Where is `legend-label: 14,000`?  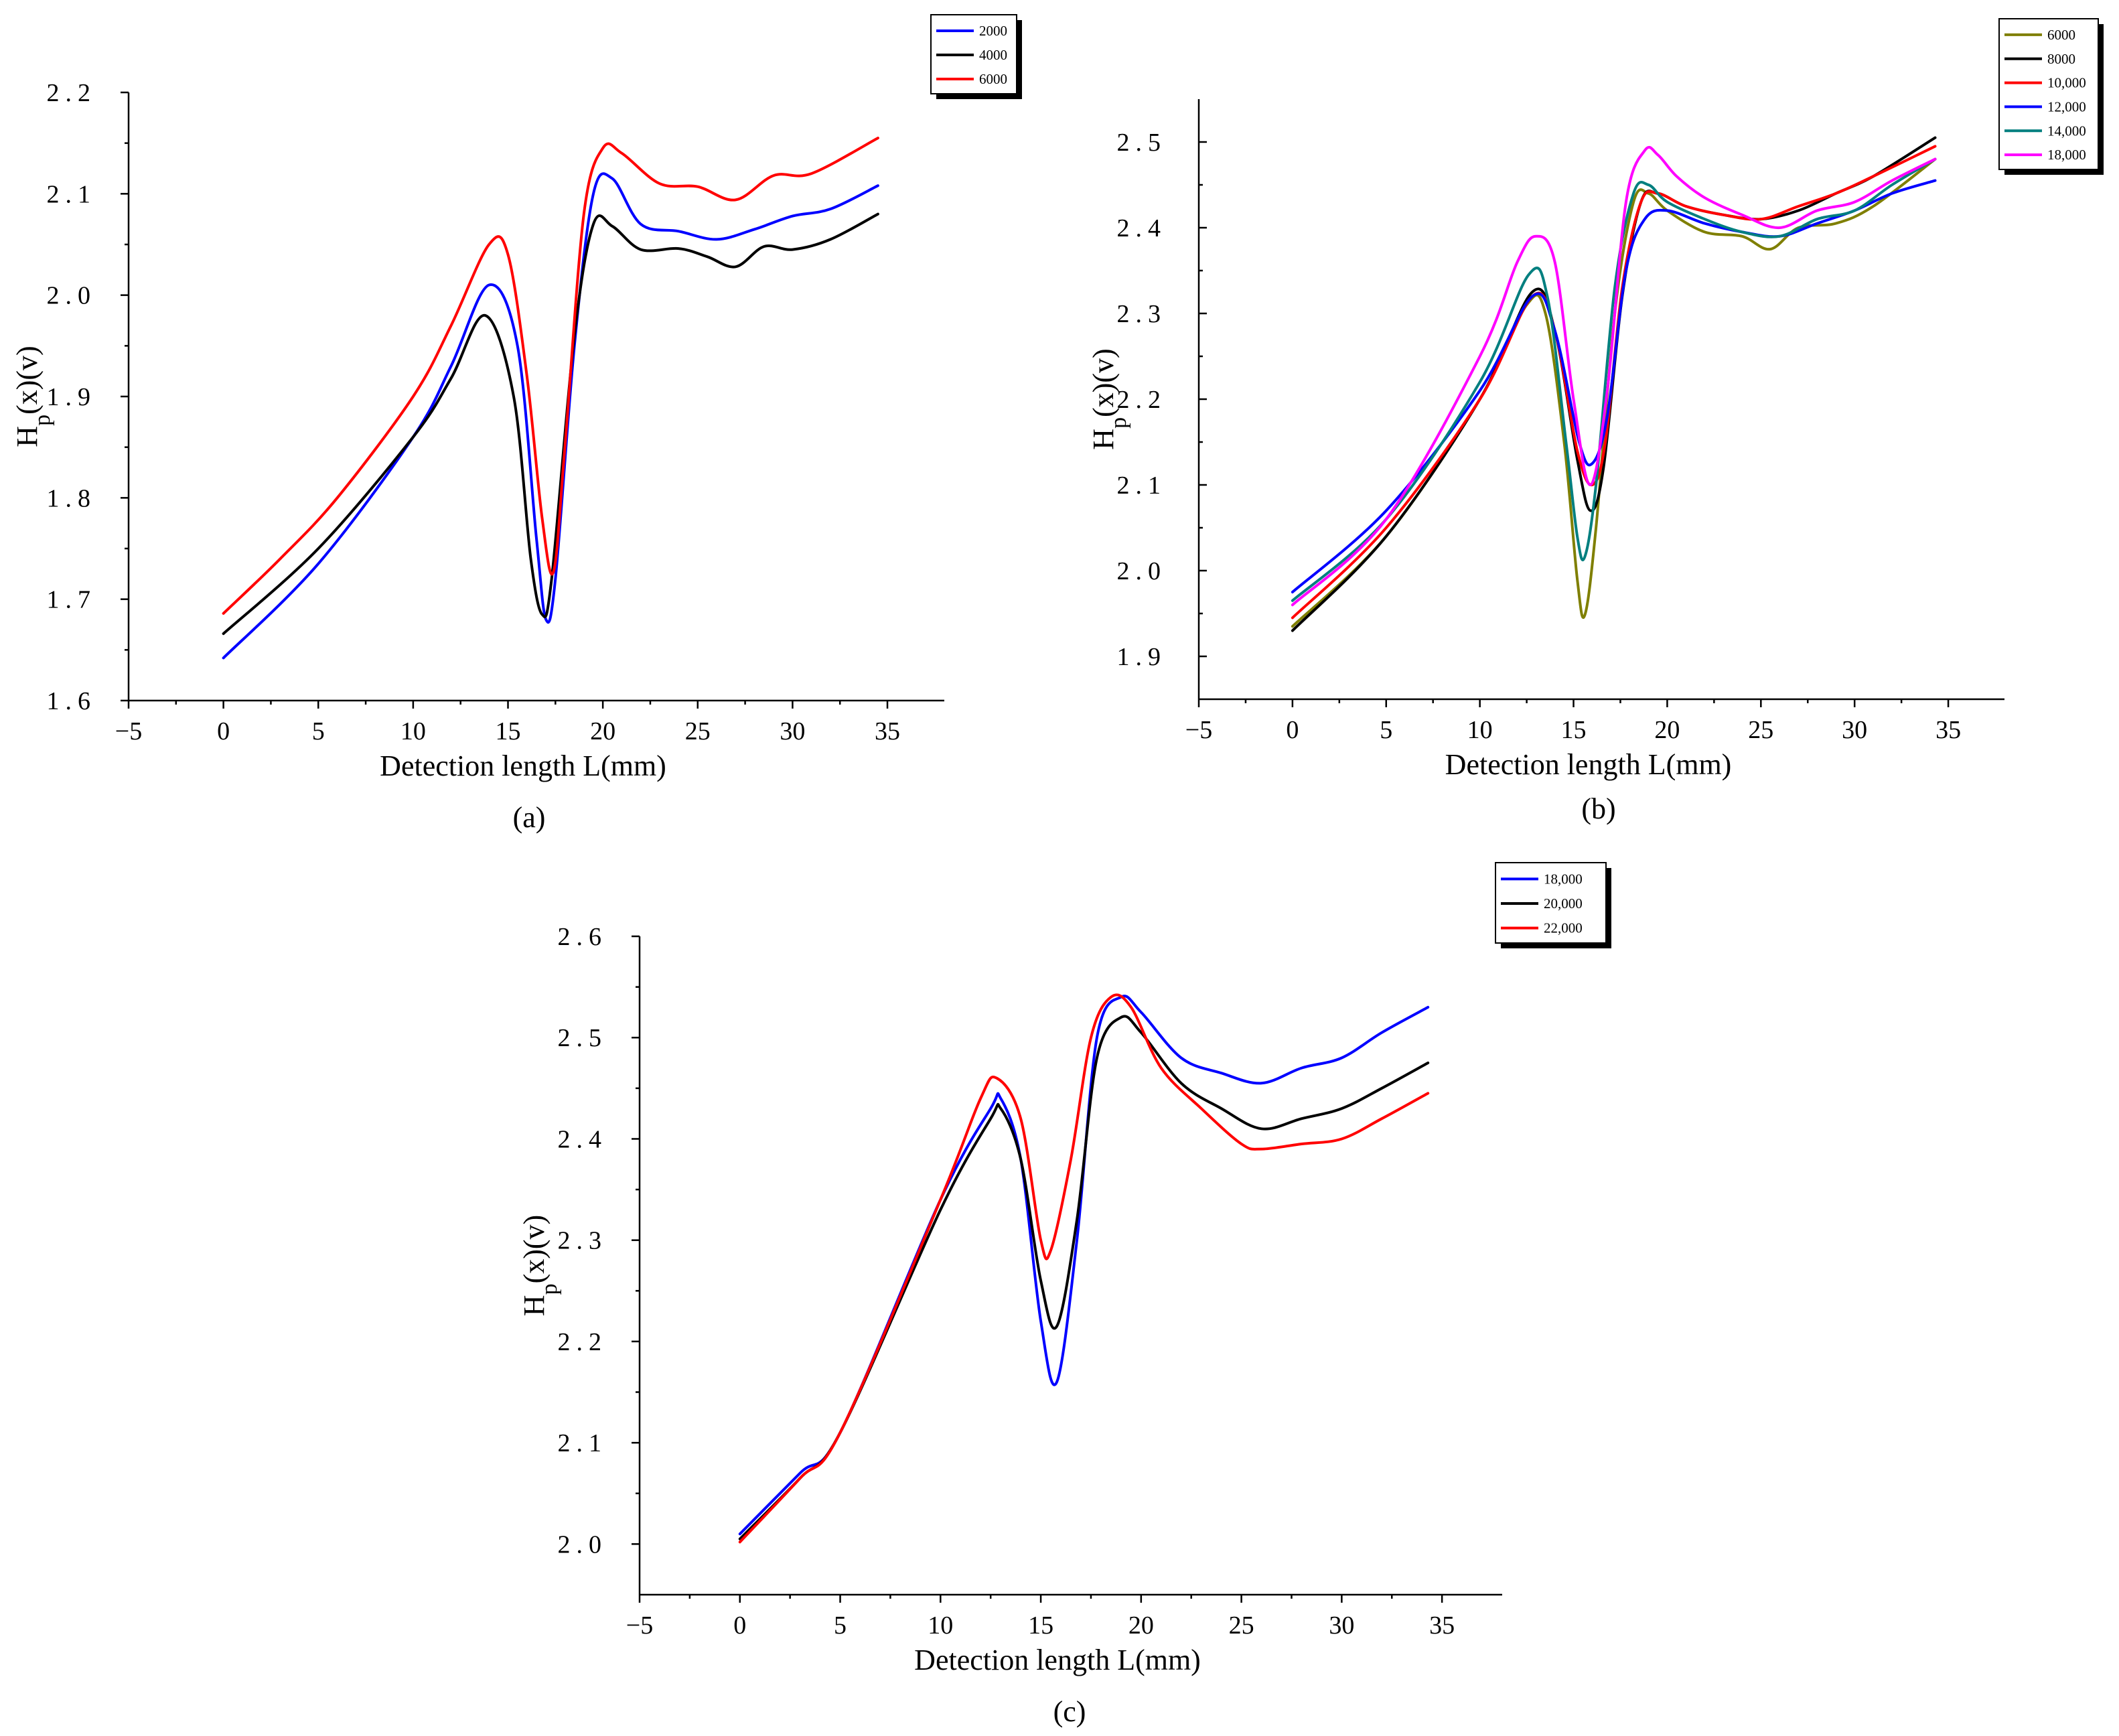 legend-label: 14,000 is located at coordinates (2066, 131).